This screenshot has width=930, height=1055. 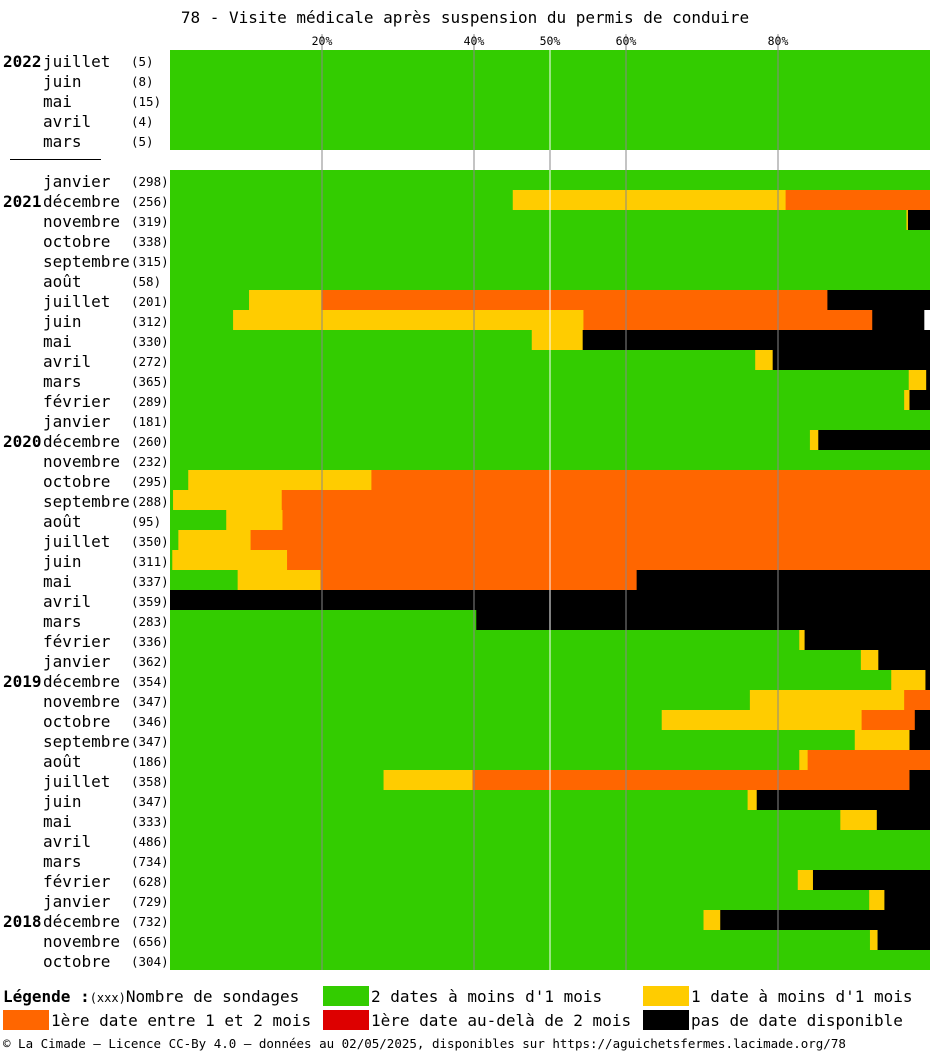 What do you see at coordinates (322, 41) in the screenshot?
I see `x-tick-label: 20%` at bounding box center [322, 41].